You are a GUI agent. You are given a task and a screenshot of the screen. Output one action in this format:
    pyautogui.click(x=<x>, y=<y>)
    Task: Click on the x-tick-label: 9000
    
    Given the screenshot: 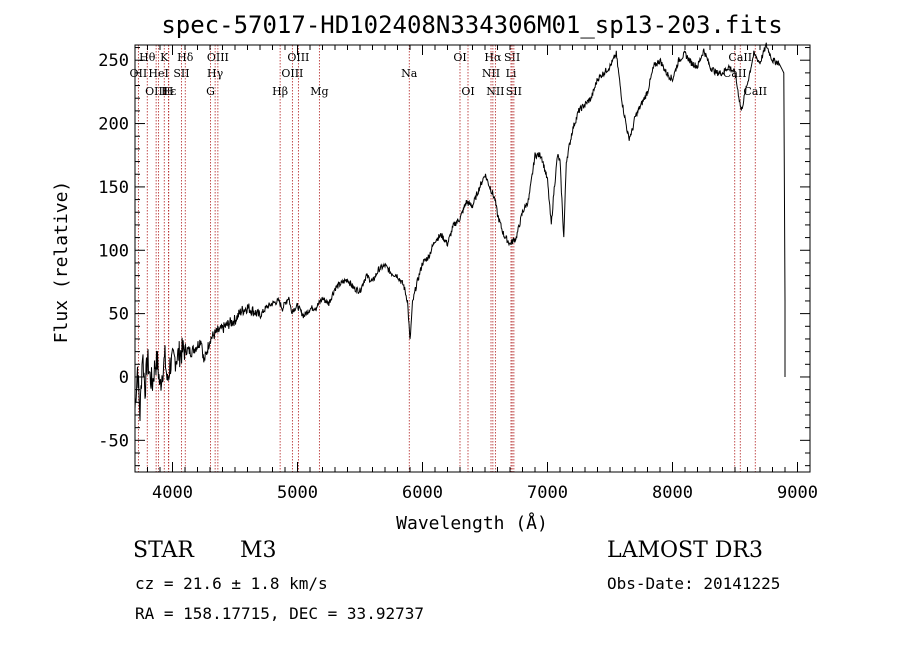 What is the action you would take?
    pyautogui.click(x=797, y=493)
    